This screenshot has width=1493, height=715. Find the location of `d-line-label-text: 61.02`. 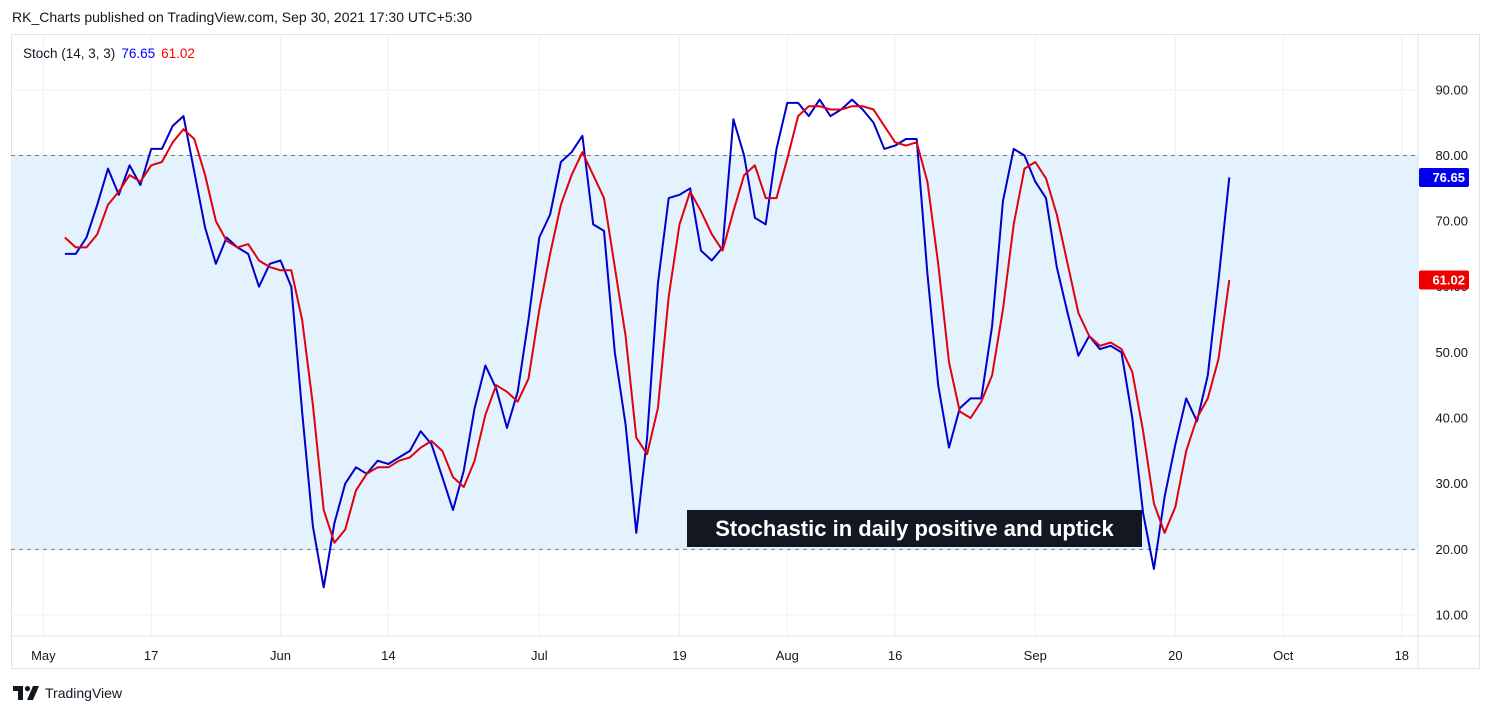

d-line-label-text: 61.02 is located at coordinates (1448, 280).